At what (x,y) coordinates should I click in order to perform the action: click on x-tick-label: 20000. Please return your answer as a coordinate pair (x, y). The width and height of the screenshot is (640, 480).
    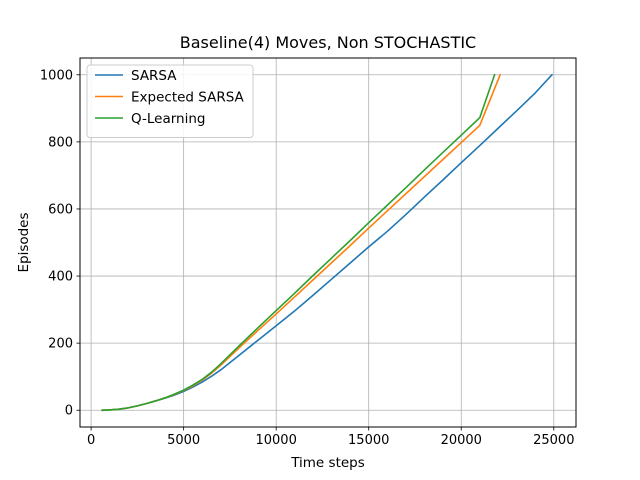
    Looking at the image, I should click on (461, 440).